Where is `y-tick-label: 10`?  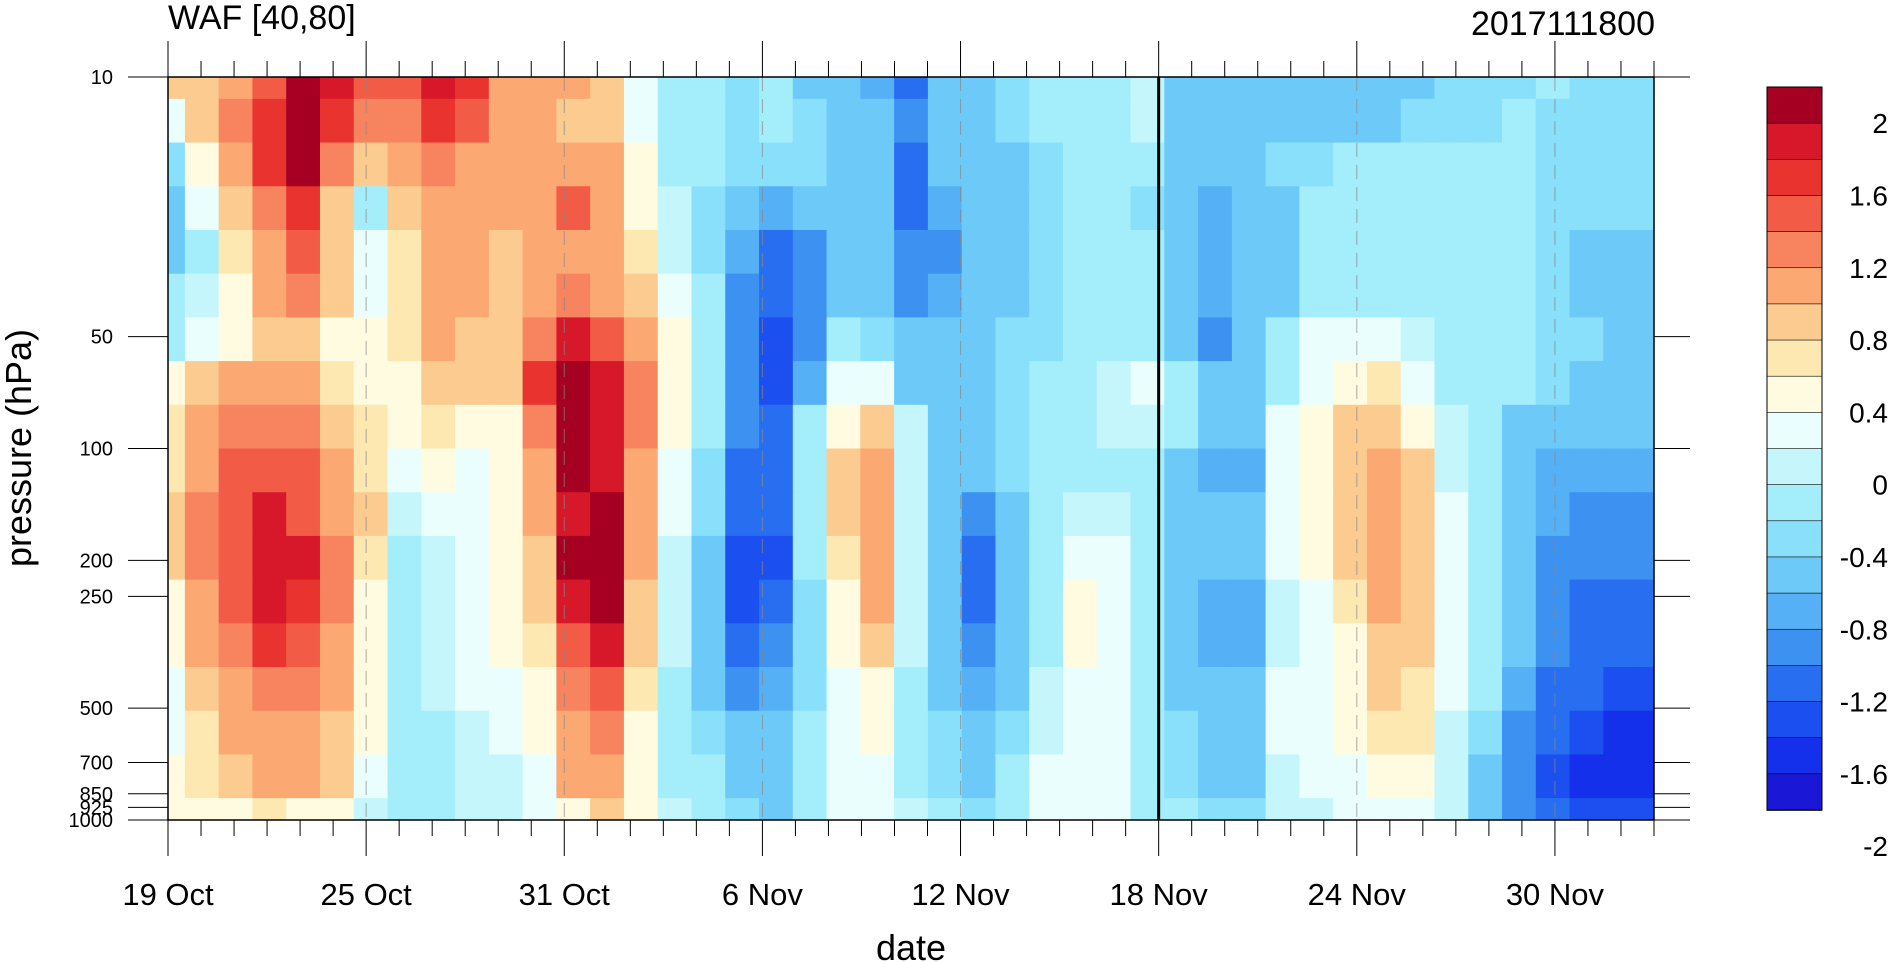 y-tick-label: 10 is located at coordinates (102, 78).